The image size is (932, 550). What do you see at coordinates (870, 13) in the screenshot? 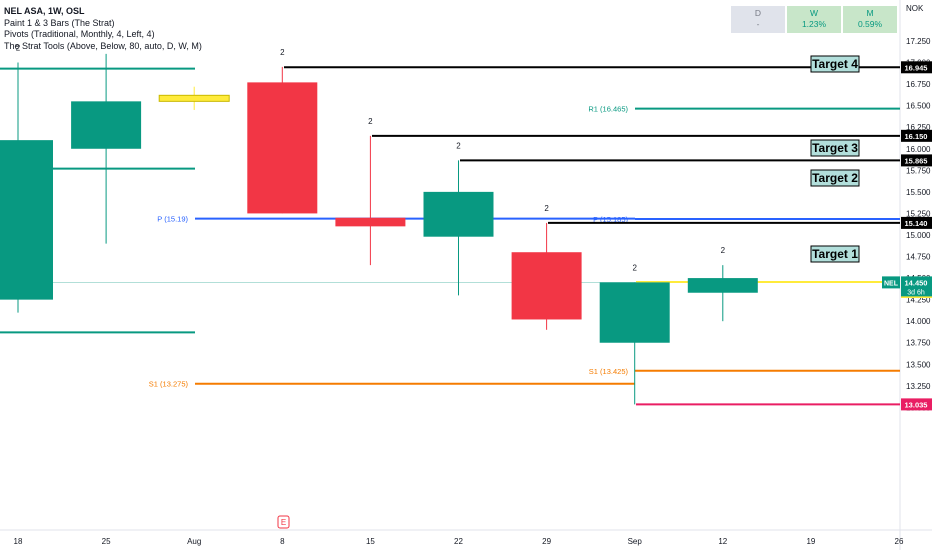
I see `status-monthly-label: M` at bounding box center [870, 13].